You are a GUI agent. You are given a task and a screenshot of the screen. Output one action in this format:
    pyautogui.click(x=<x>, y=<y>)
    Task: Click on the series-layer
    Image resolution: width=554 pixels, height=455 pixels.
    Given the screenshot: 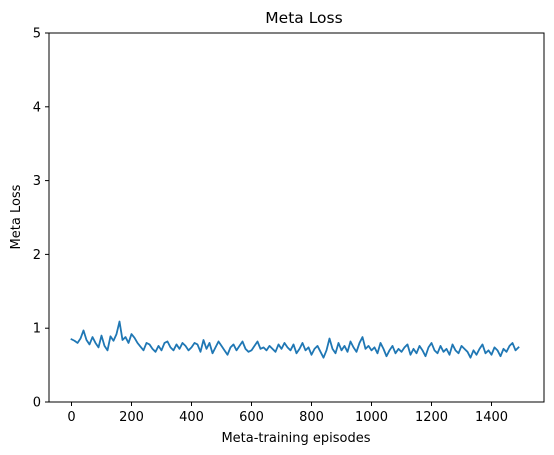 What is the action you would take?
    pyautogui.click(x=295, y=339)
    